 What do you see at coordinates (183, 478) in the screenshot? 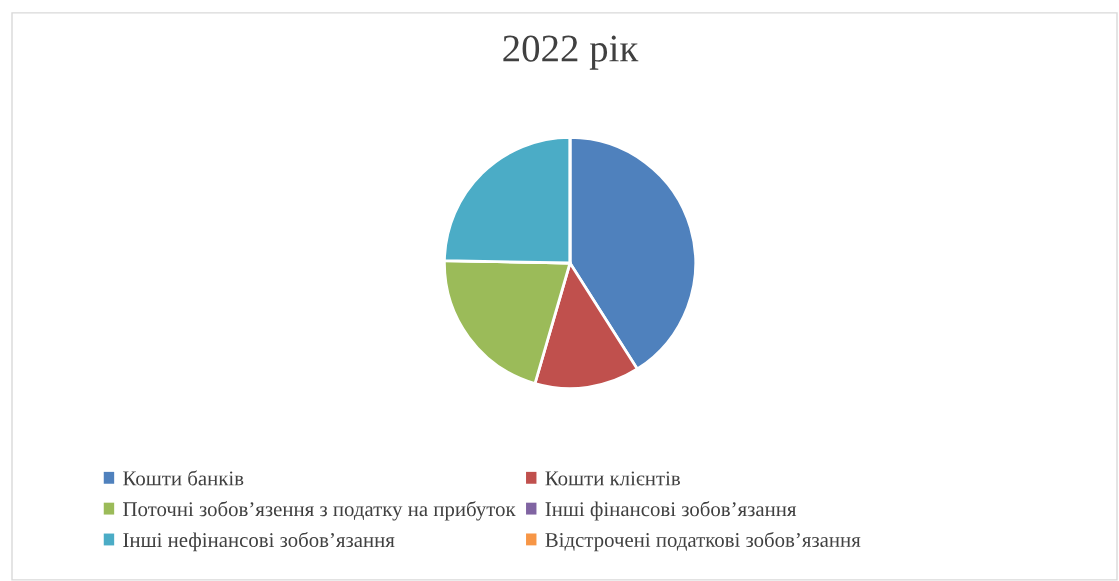
I see `legend-label: Кошти банків` at bounding box center [183, 478].